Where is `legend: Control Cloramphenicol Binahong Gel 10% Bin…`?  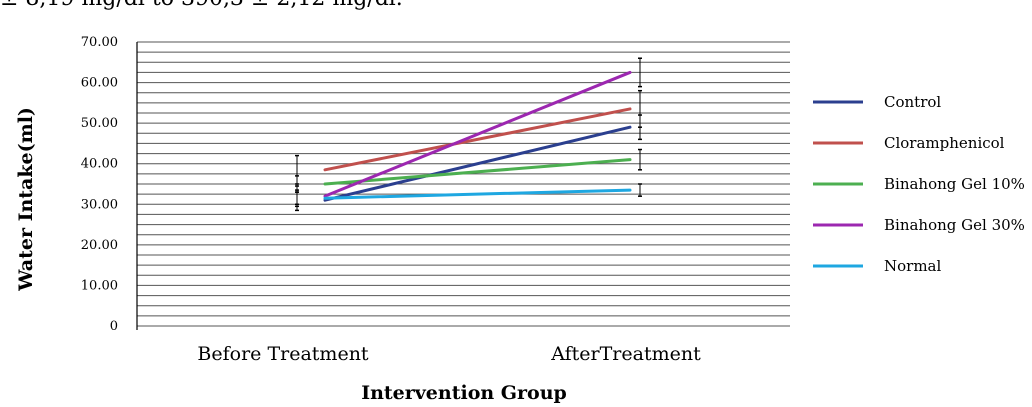 legend: Control Cloramphenicol Binahong Gel 10% Bin… is located at coordinates (919, 184).